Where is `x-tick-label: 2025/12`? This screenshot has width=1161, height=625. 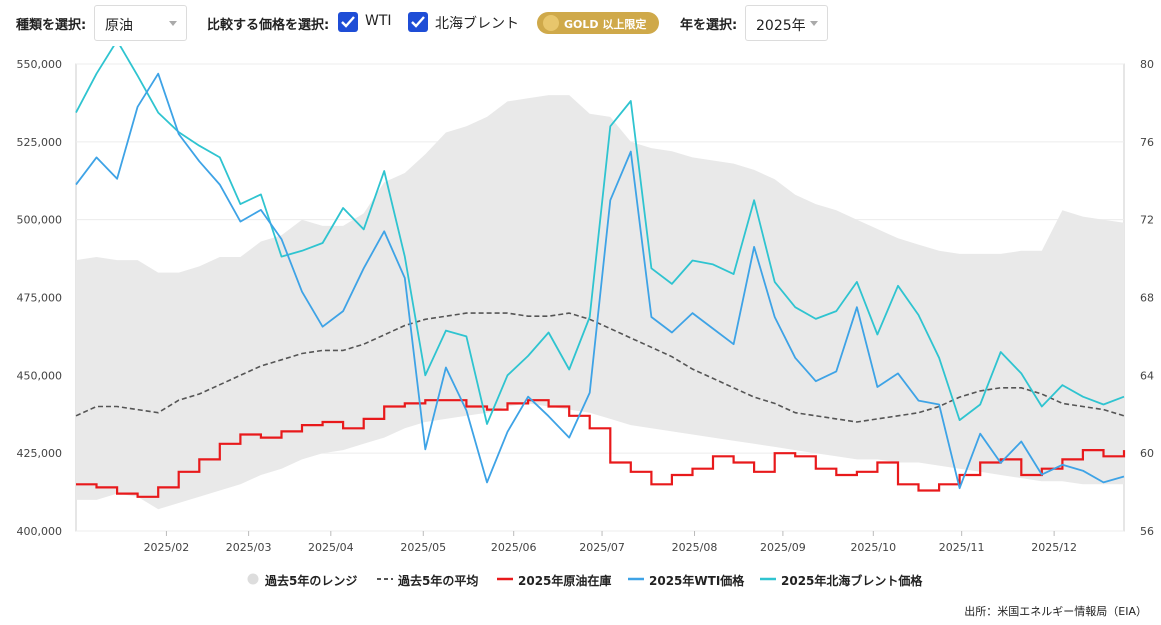 x-tick-label: 2025/12 is located at coordinates (1054, 547).